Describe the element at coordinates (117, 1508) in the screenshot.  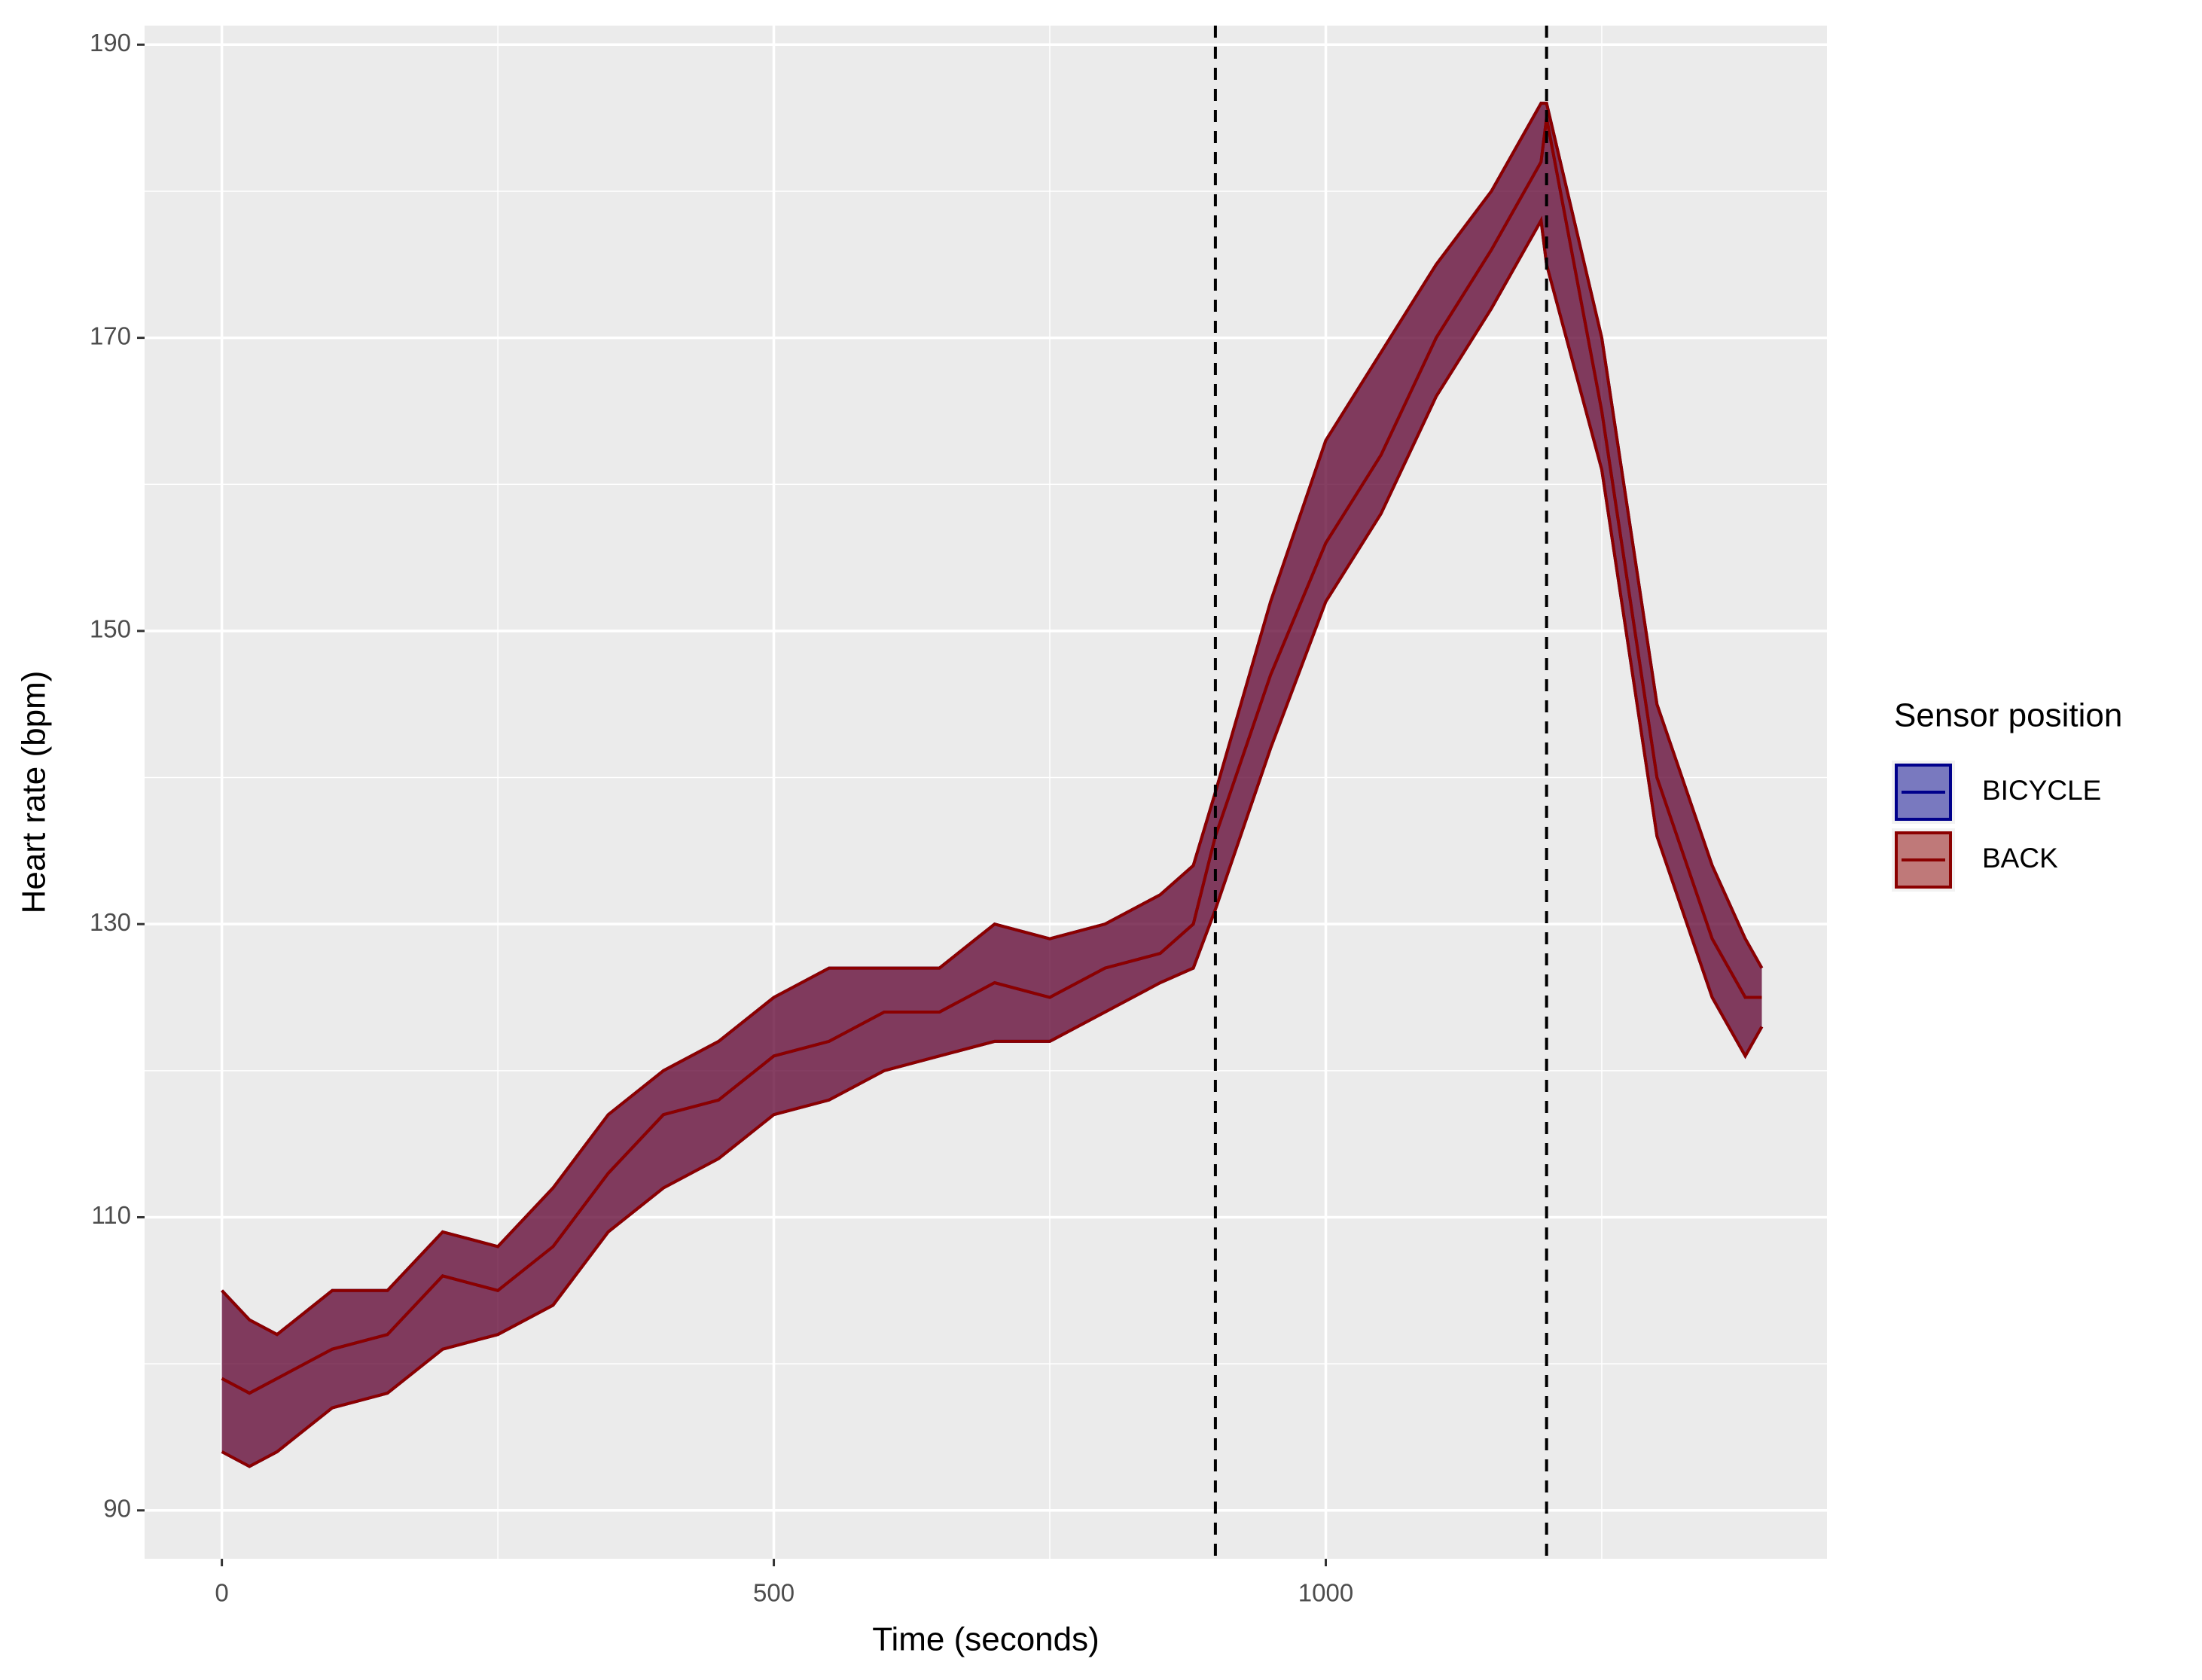
I see `y-tick-label: 90` at that location.